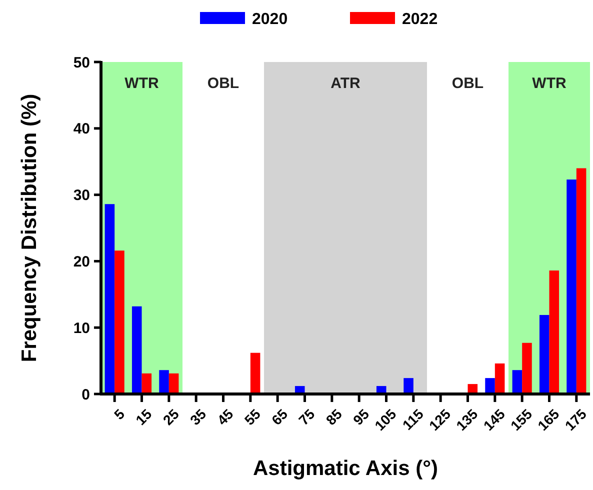 The height and width of the screenshot is (490, 593). I want to click on x-tick-label: 125, so click(440, 420).